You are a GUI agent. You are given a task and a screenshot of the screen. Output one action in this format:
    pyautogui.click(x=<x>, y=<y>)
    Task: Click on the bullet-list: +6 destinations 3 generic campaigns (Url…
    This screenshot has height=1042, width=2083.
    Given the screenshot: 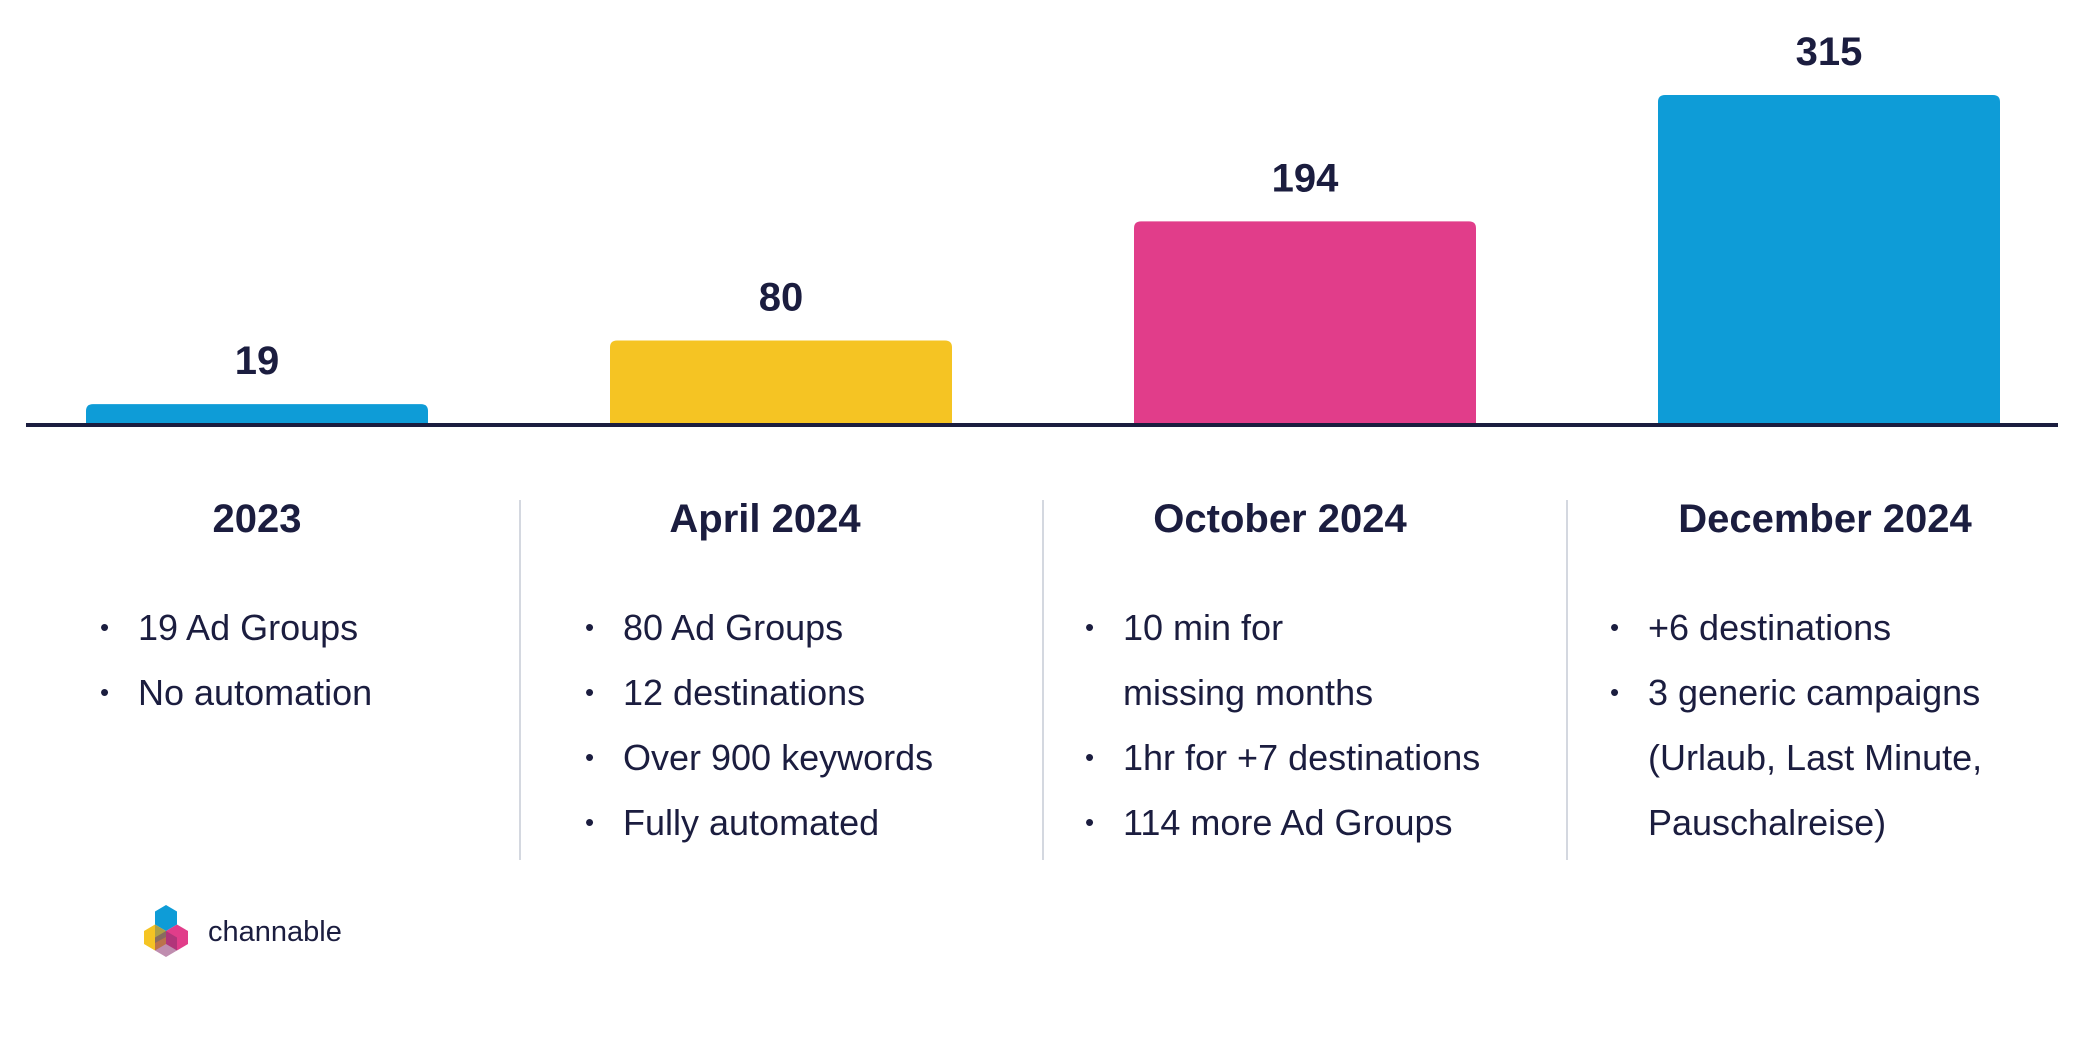 What is the action you would take?
    pyautogui.click(x=1796, y=725)
    